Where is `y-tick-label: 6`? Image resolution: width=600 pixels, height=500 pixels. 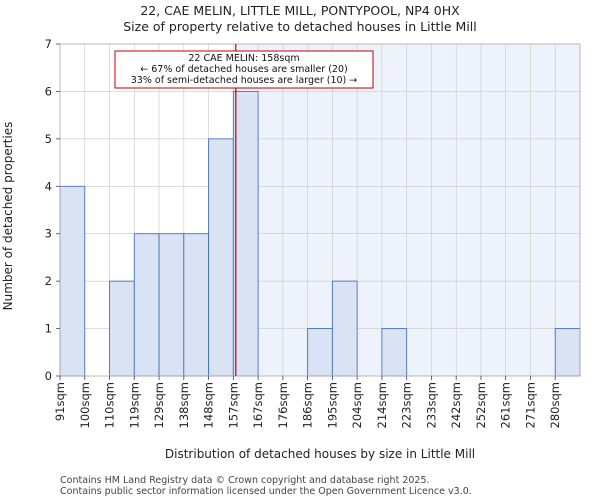
y-tick-label: 6 is located at coordinates (48, 91).